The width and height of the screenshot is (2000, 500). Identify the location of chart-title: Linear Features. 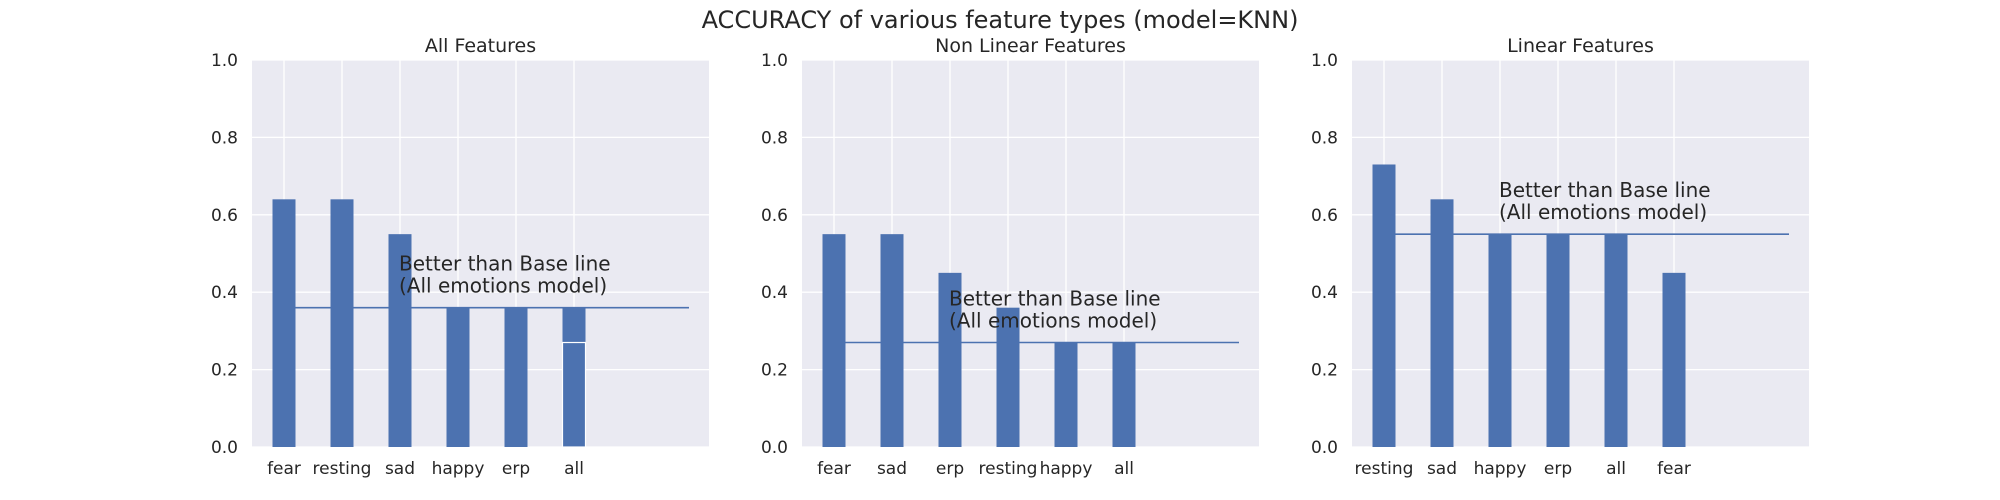
(1580, 46).